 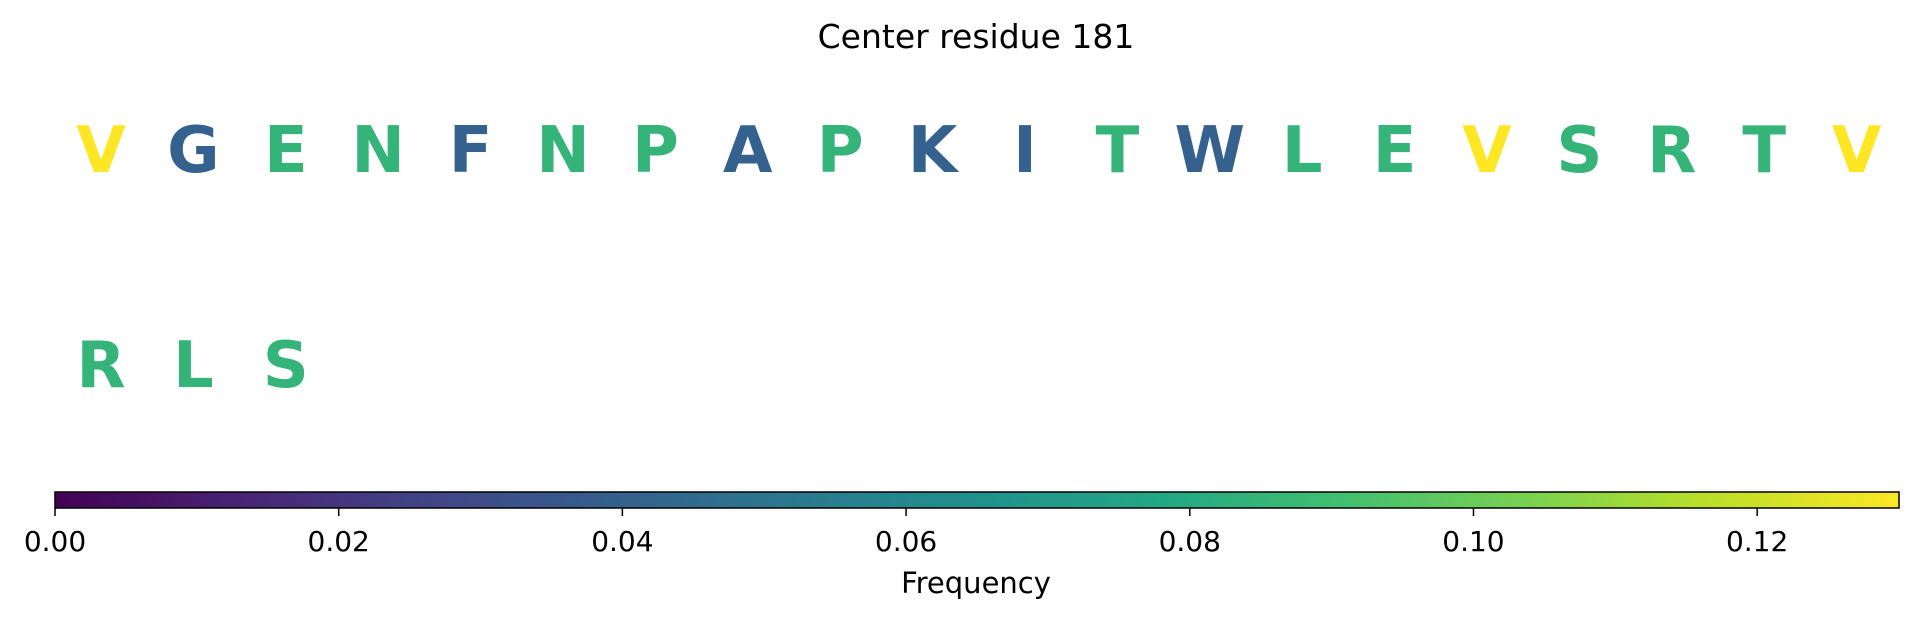 I want to click on residue-letter: G, so click(x=193, y=151).